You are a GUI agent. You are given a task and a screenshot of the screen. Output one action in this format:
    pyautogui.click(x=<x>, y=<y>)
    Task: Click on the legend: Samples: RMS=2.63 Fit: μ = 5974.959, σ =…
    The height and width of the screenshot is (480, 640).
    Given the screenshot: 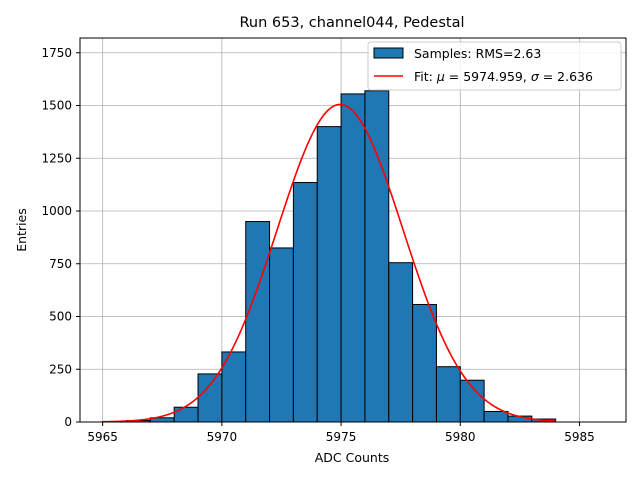 What is the action you would take?
    pyautogui.click(x=494, y=66)
    